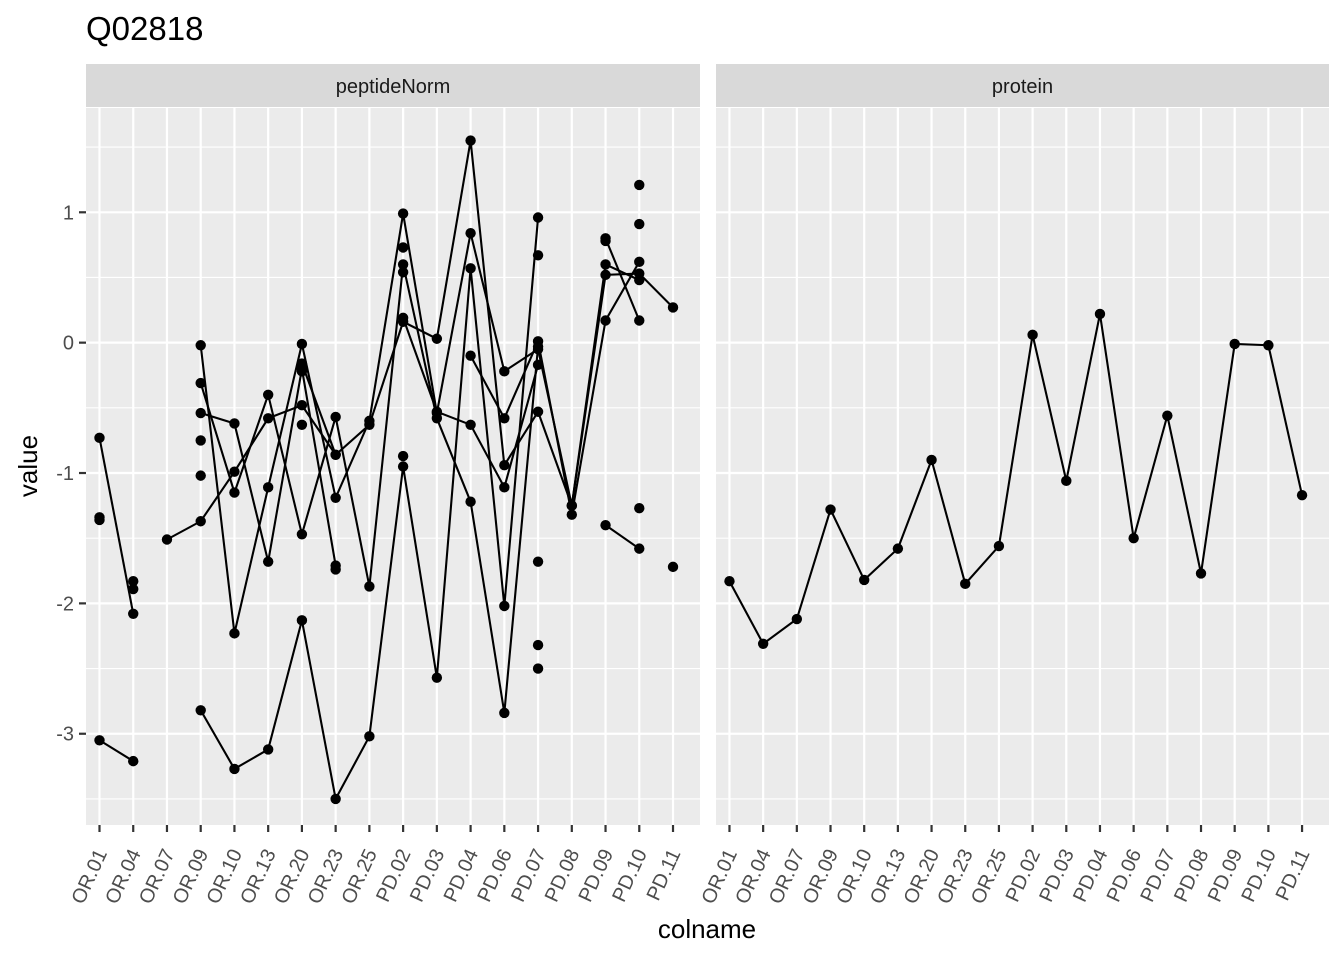 The width and height of the screenshot is (1344, 965). I want to click on x-axis-title: colname, so click(707, 929).